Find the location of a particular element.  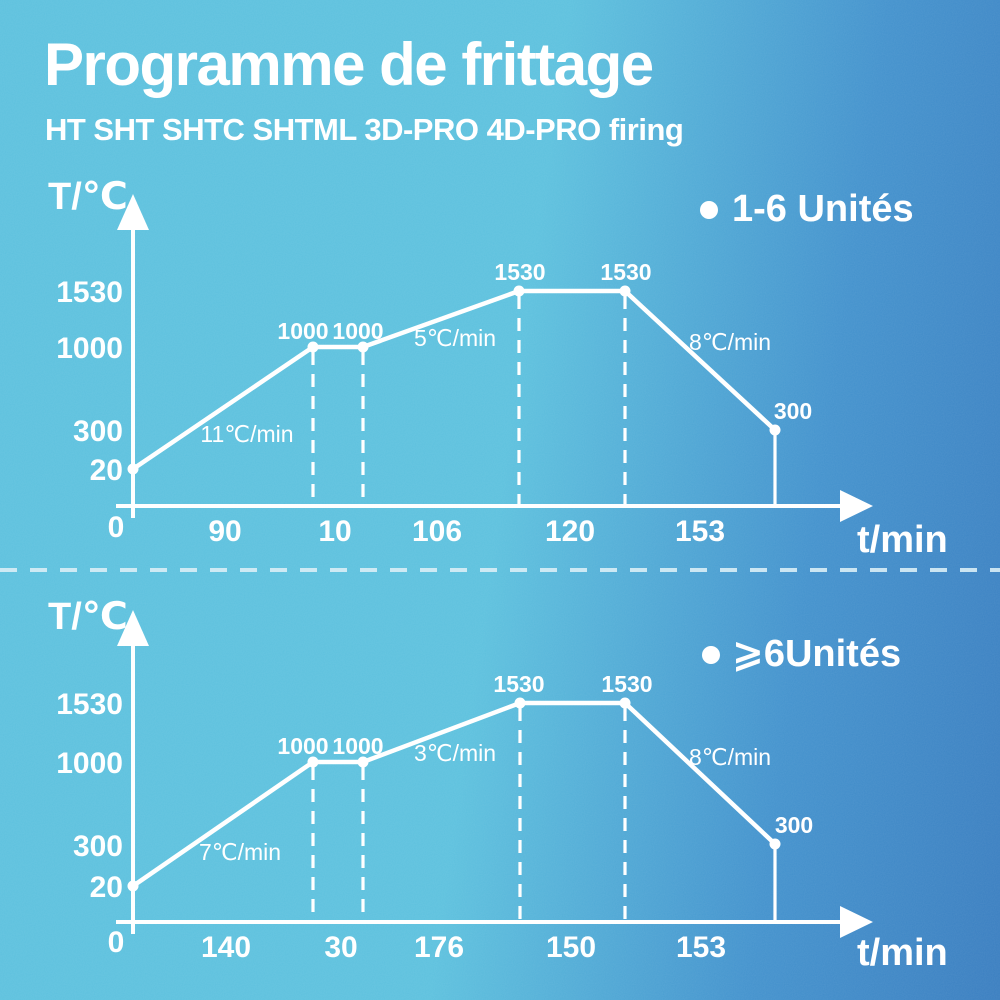

page-subtitle: HT SHT SHTC SHTML 3D-PRO 4D-PRO firing is located at coordinates (364, 129).